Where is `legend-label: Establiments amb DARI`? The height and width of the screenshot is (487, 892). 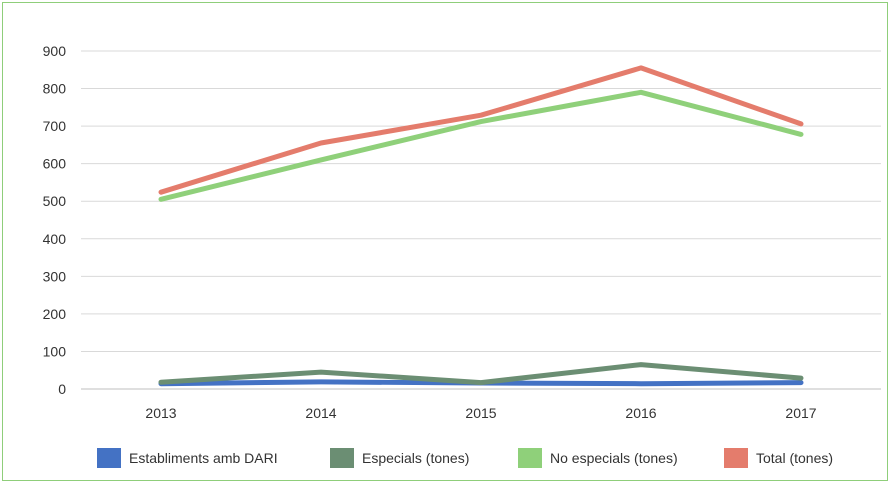 legend-label: Establiments amb DARI is located at coordinates (203, 458).